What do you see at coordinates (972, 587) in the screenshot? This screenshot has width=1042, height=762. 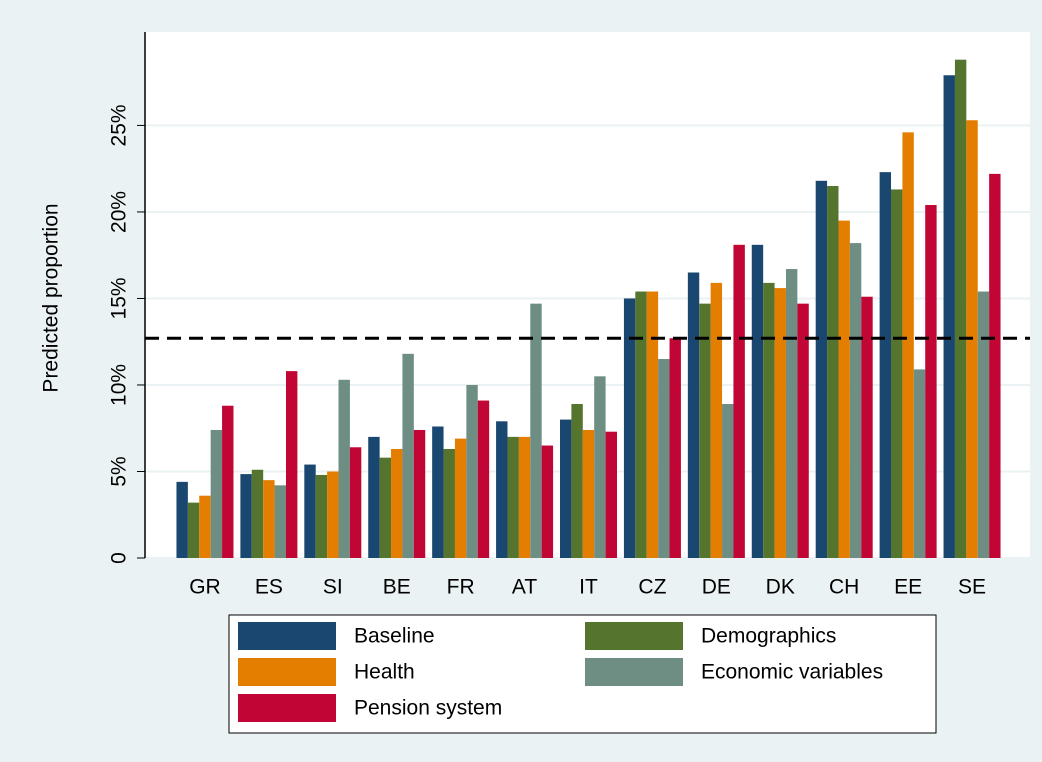 I see `x-tick-label: SE` at bounding box center [972, 587].